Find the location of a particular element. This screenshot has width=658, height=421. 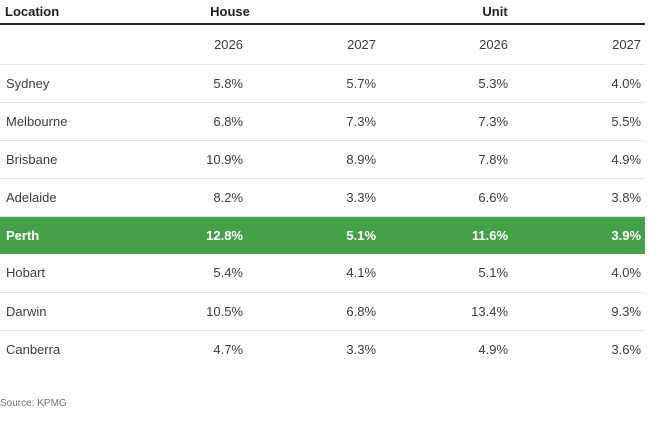

row-value-cell: 5.4% is located at coordinates (181, 273).